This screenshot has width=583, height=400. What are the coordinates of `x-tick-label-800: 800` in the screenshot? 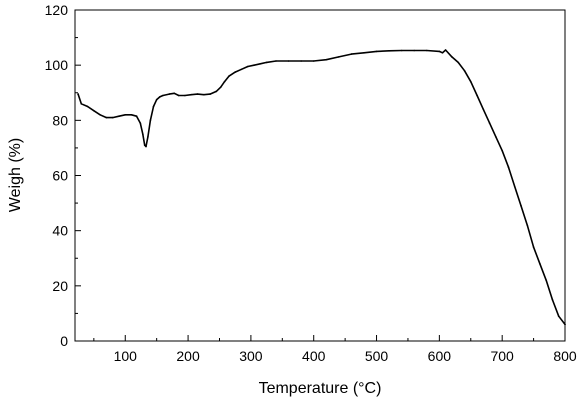 It's located at (565, 356).